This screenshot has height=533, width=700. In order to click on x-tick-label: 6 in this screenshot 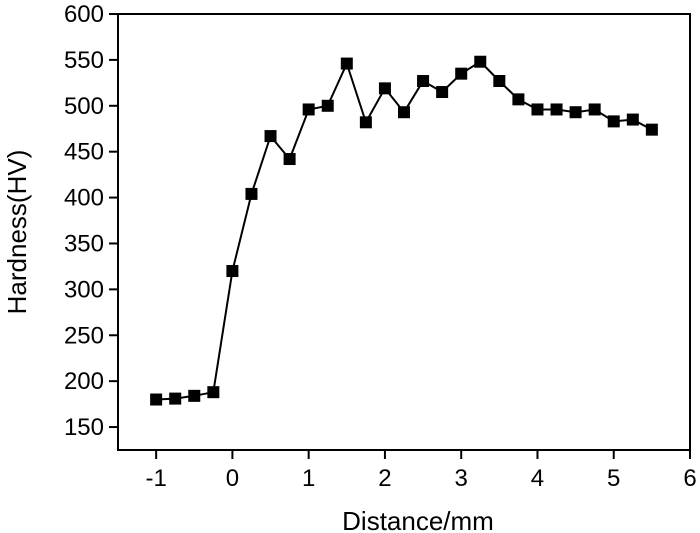, I will do `click(689, 478)`.